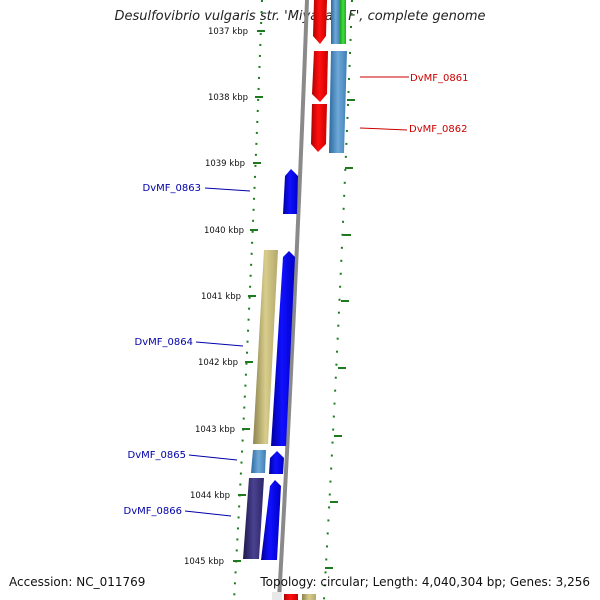 This screenshot has height=600, width=600. What do you see at coordinates (291, 597) in the screenshot?
I see `reverse-gene-bottom-partial` at bounding box center [291, 597].